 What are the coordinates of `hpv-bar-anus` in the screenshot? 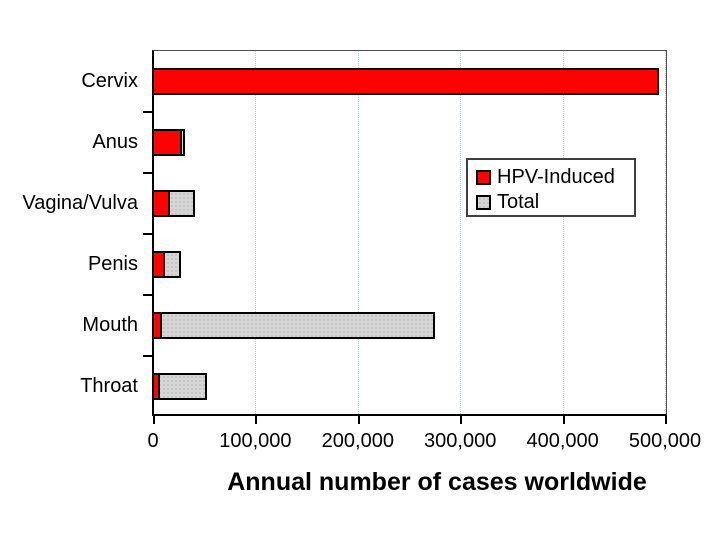 It's located at (167, 142).